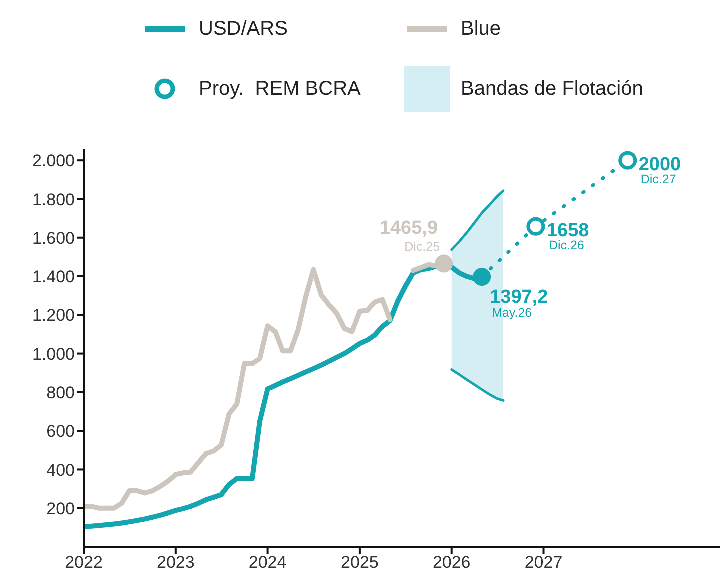  Describe the element at coordinates (53, 354) in the screenshot. I see `y-tick-label: 1.000` at that location.